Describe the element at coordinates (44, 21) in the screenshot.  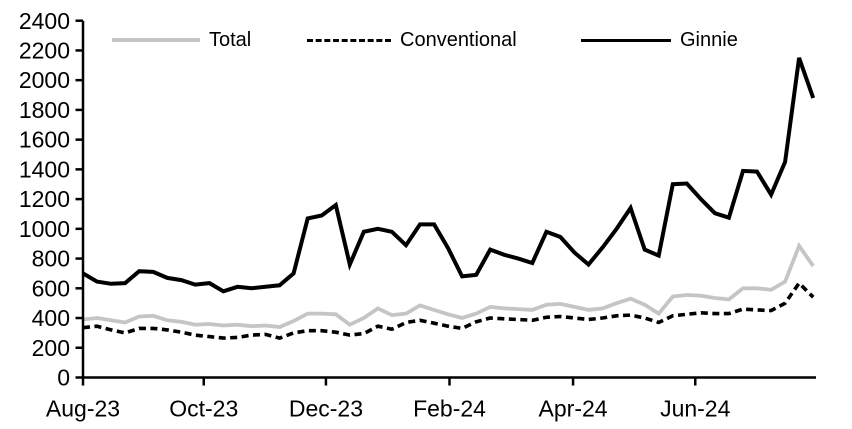
I see `y-axis-label: 2400` at that location.